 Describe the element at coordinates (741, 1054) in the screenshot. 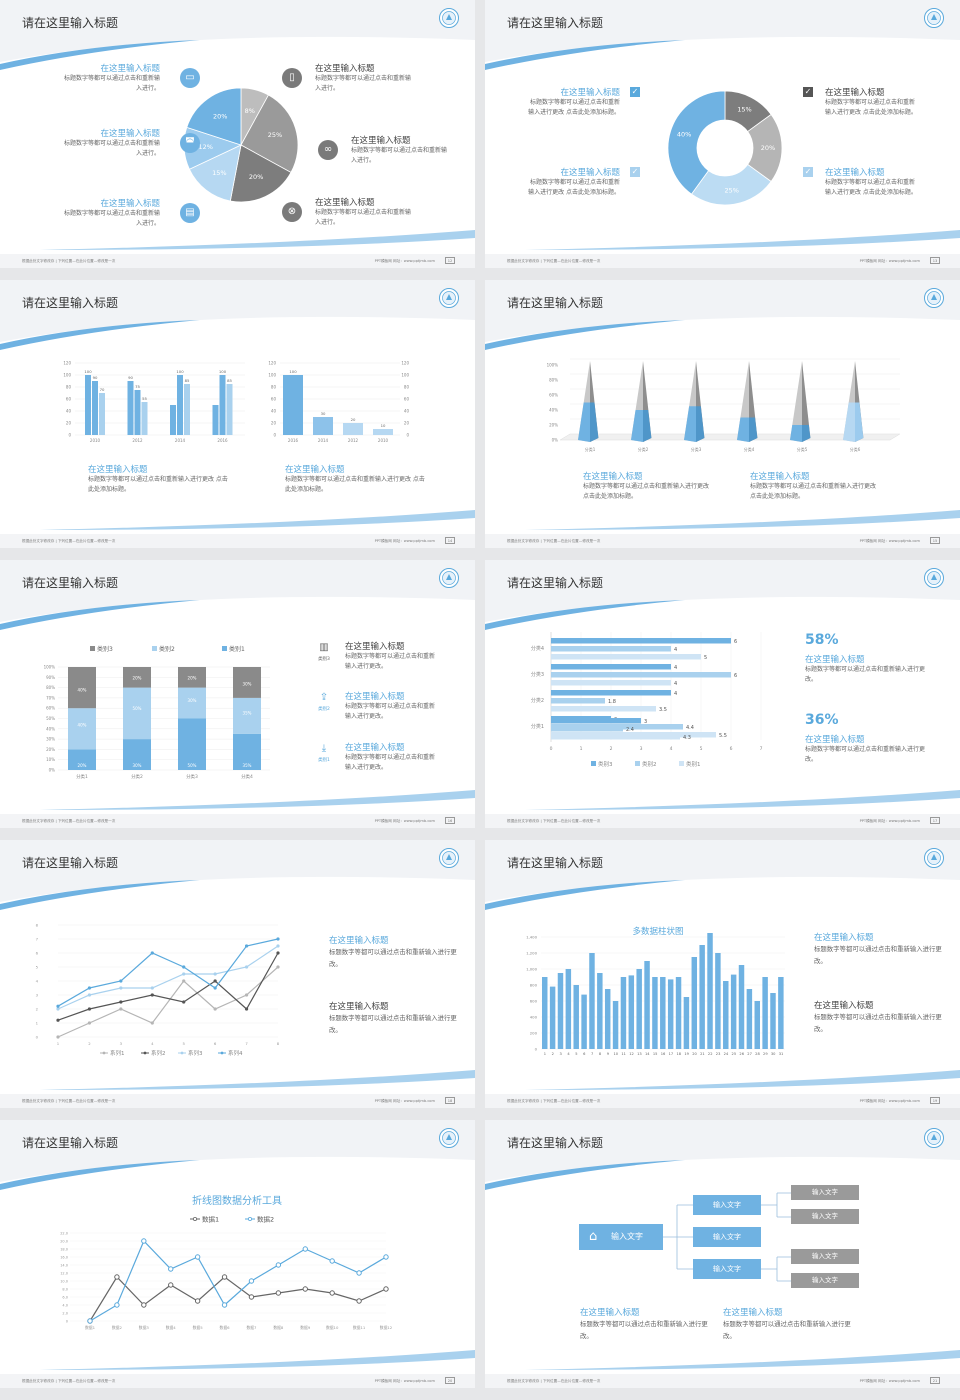

I see `x-tick-label: 26` at that location.